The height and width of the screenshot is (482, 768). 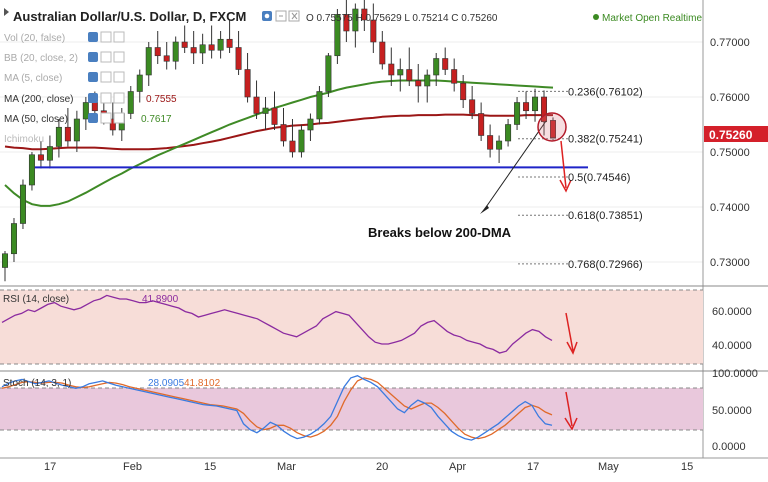 What do you see at coordinates (37, 383) in the screenshot?
I see `stoch-title: Stoch (14, 3, 1)` at bounding box center [37, 383].